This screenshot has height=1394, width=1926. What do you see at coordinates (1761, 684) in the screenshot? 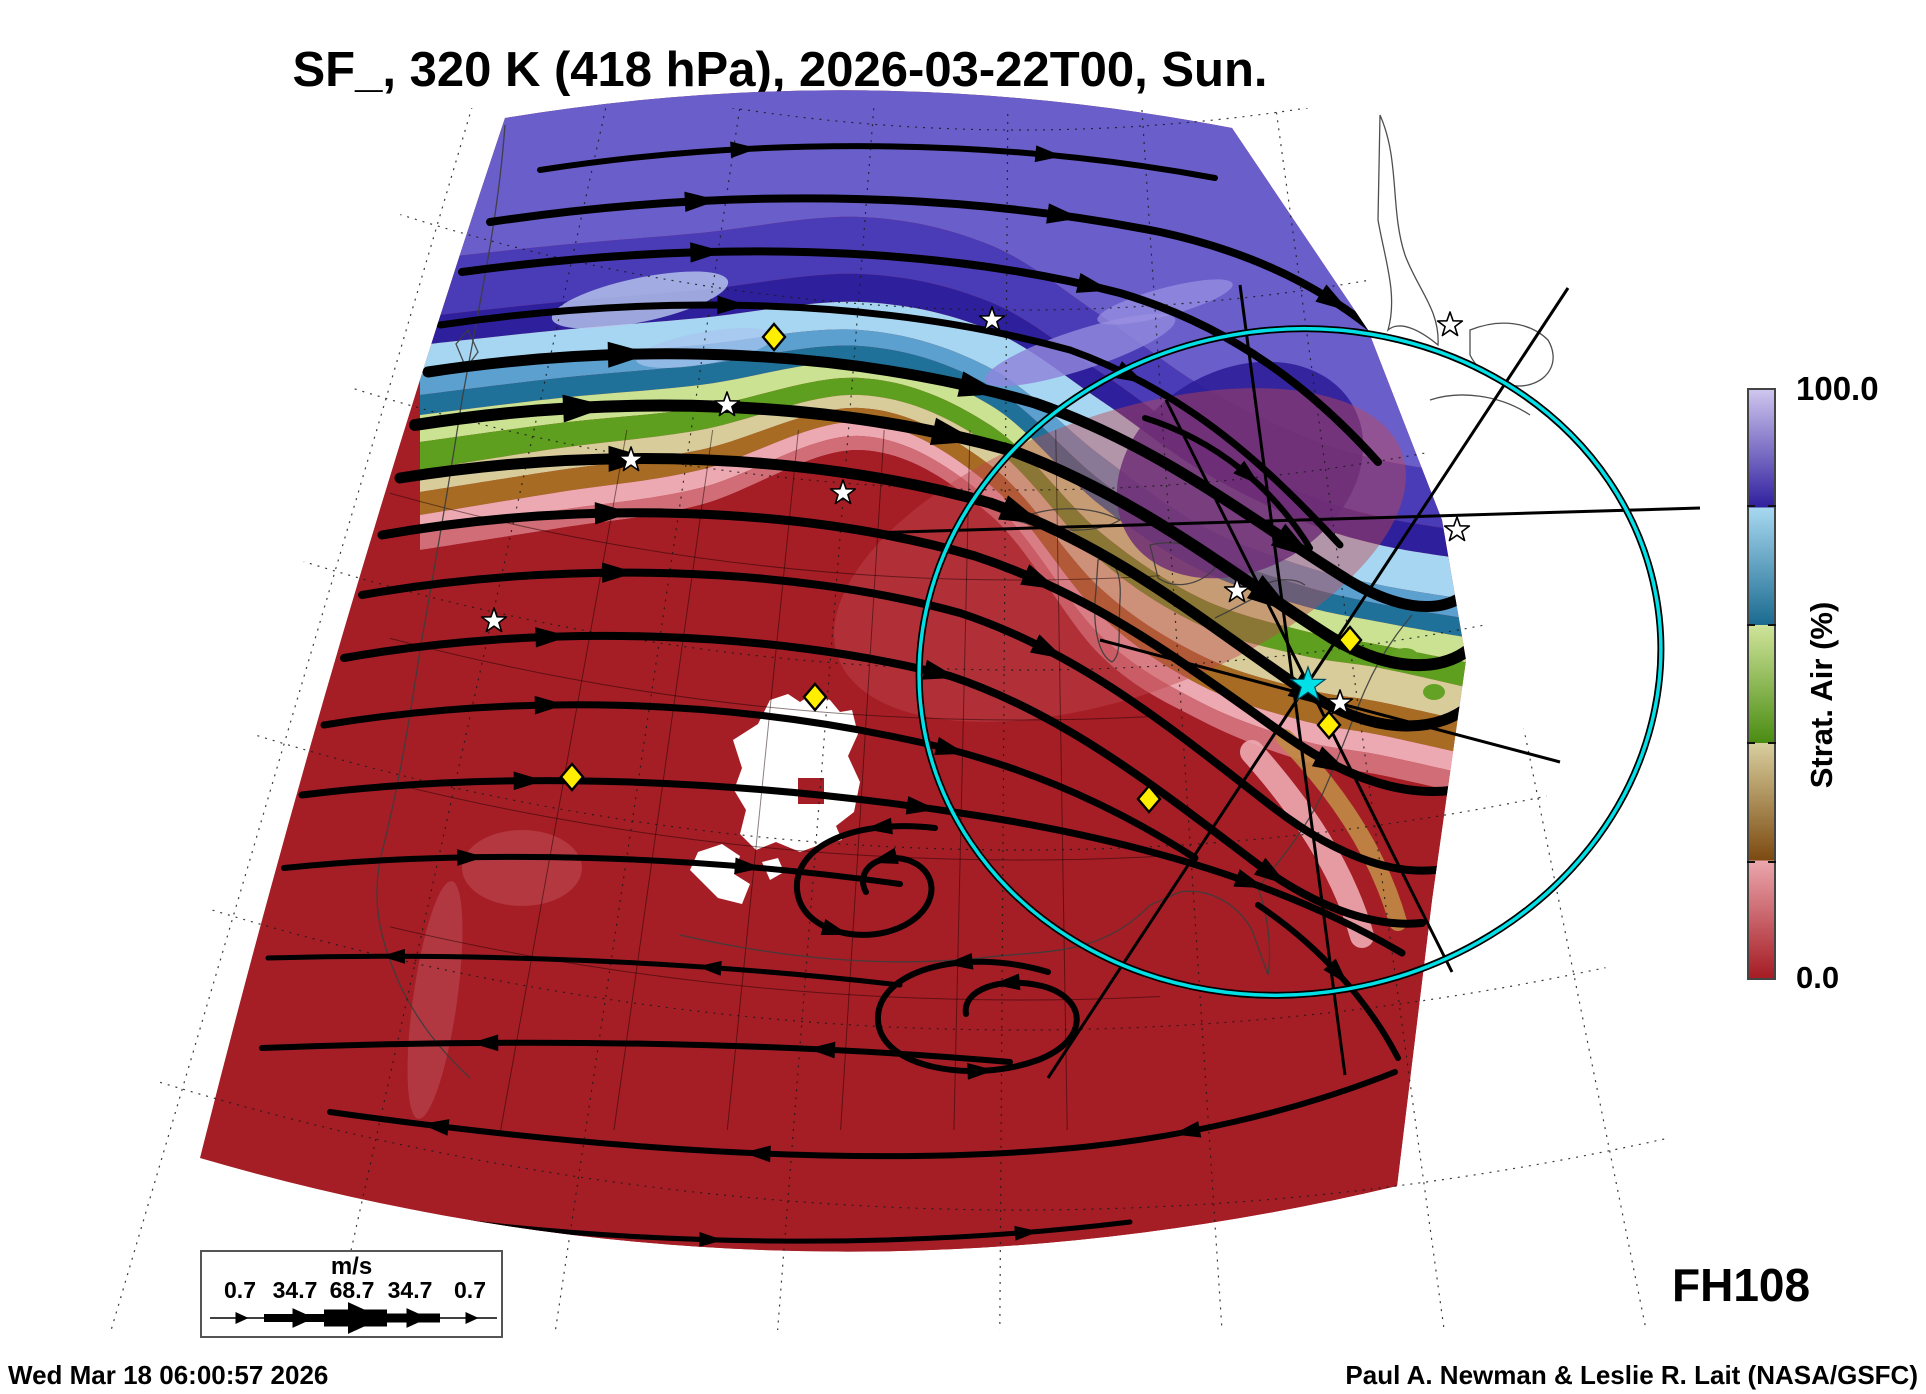
I see `colorbar` at bounding box center [1761, 684].